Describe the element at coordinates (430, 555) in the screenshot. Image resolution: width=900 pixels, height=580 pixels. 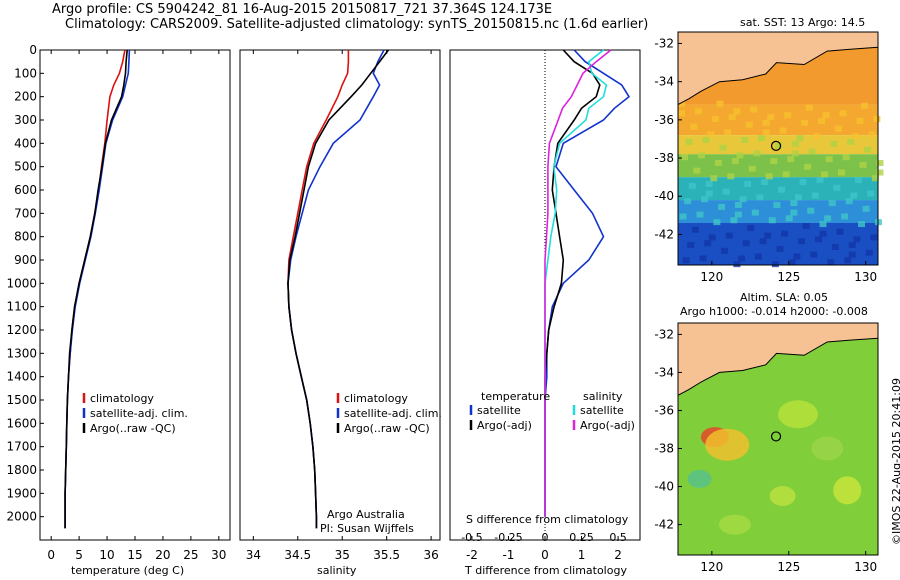
I see `x-tick-label-salinity: 36` at that location.